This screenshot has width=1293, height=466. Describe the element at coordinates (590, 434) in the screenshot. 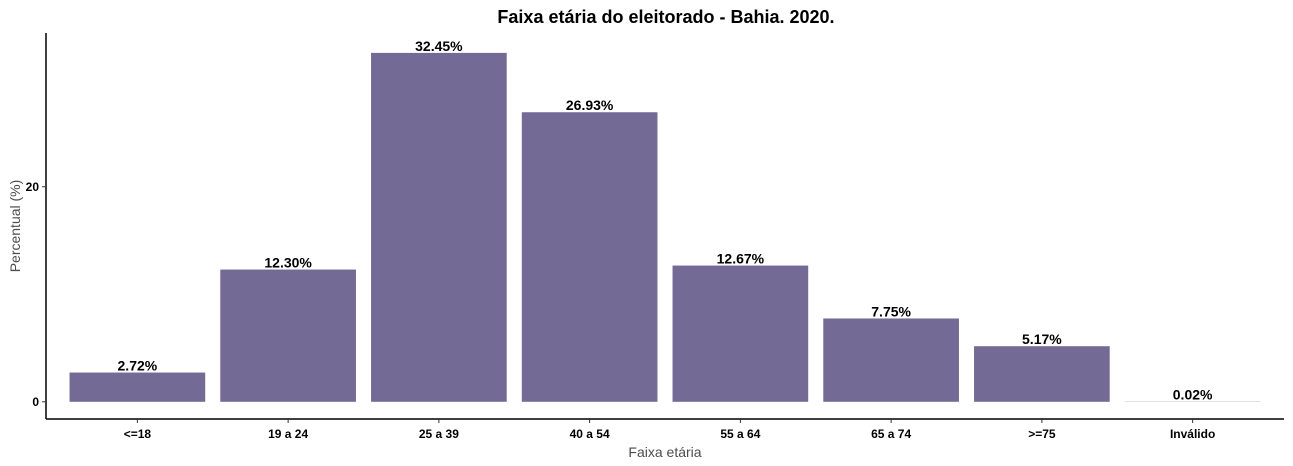

I see `x-tick-label-4: 40 a 54` at that location.